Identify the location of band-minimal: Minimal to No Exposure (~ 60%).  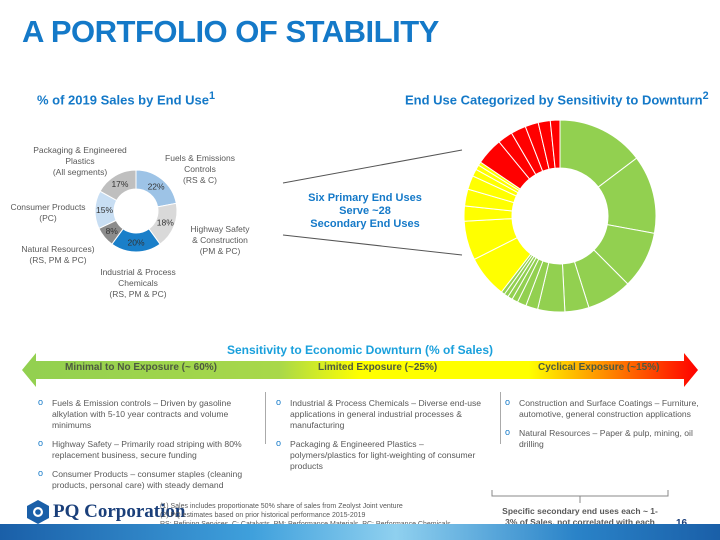
(141, 367).